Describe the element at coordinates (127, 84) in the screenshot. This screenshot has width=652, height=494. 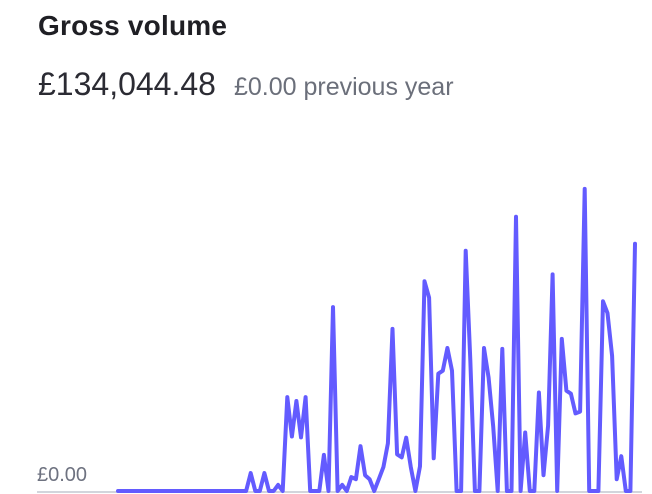
I see `gross-volume-amount: £134,044.48` at that location.